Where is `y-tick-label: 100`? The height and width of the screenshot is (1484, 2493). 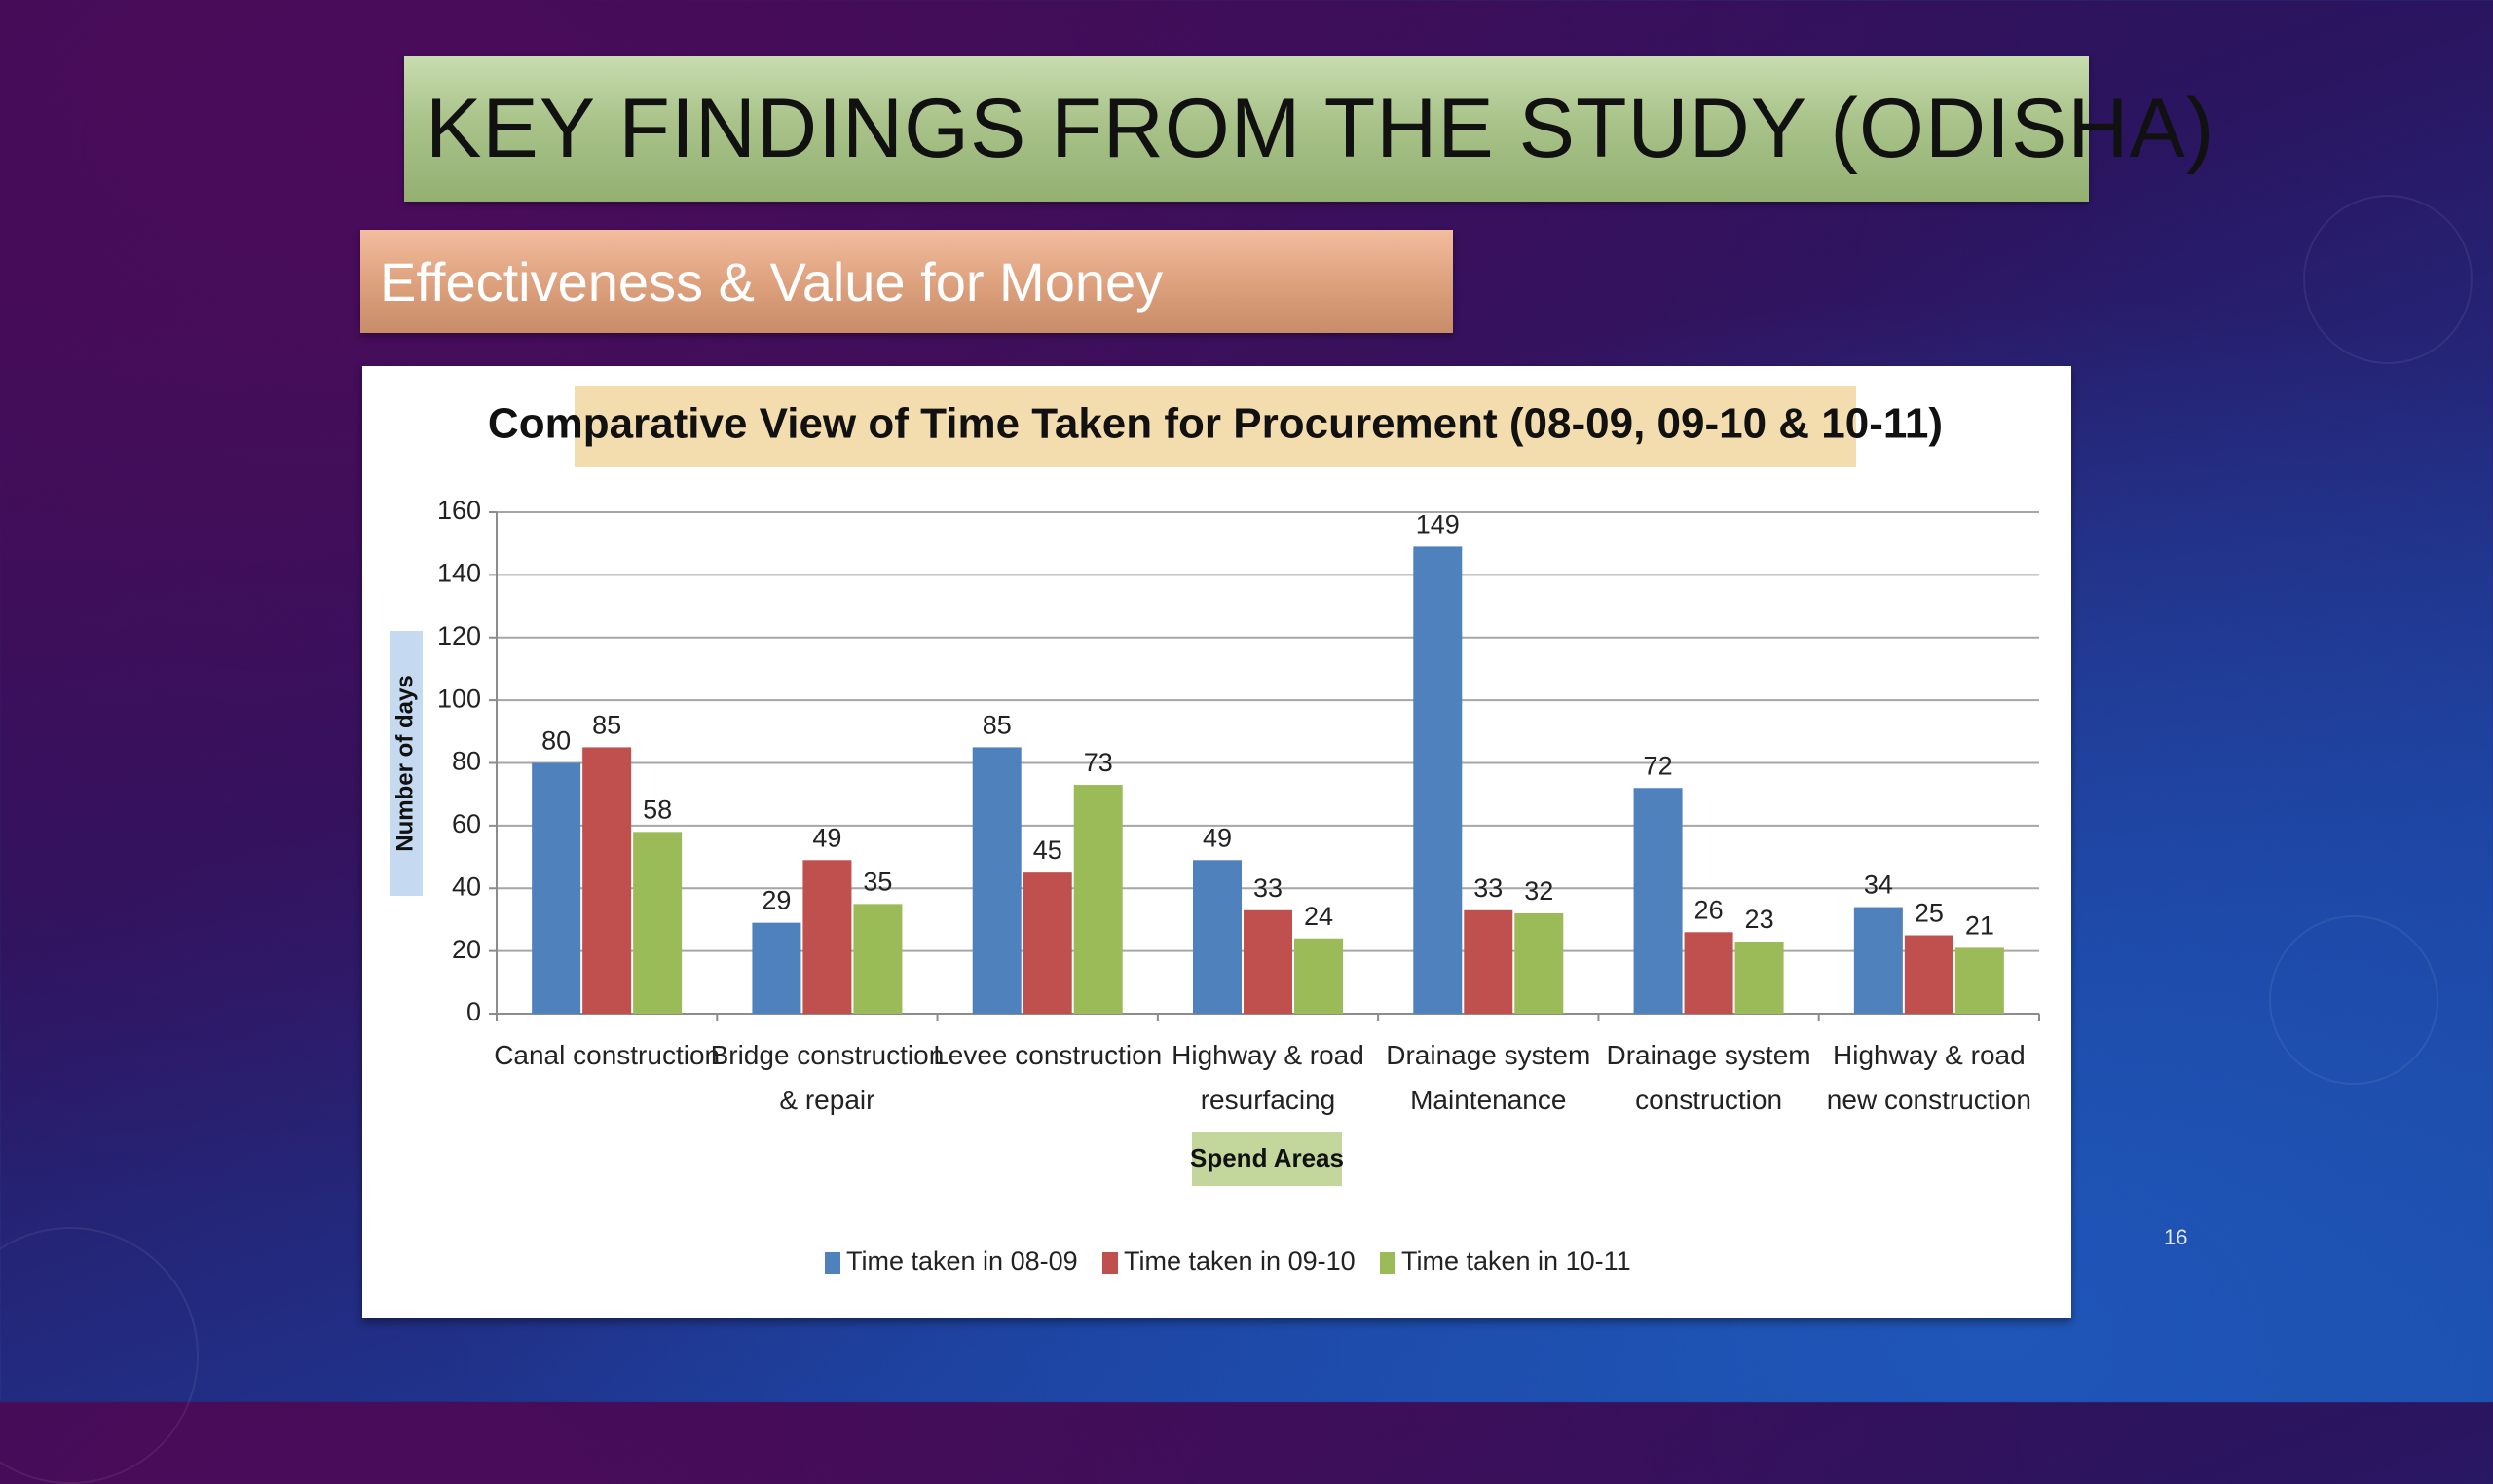
y-tick-label: 100 is located at coordinates (459, 698).